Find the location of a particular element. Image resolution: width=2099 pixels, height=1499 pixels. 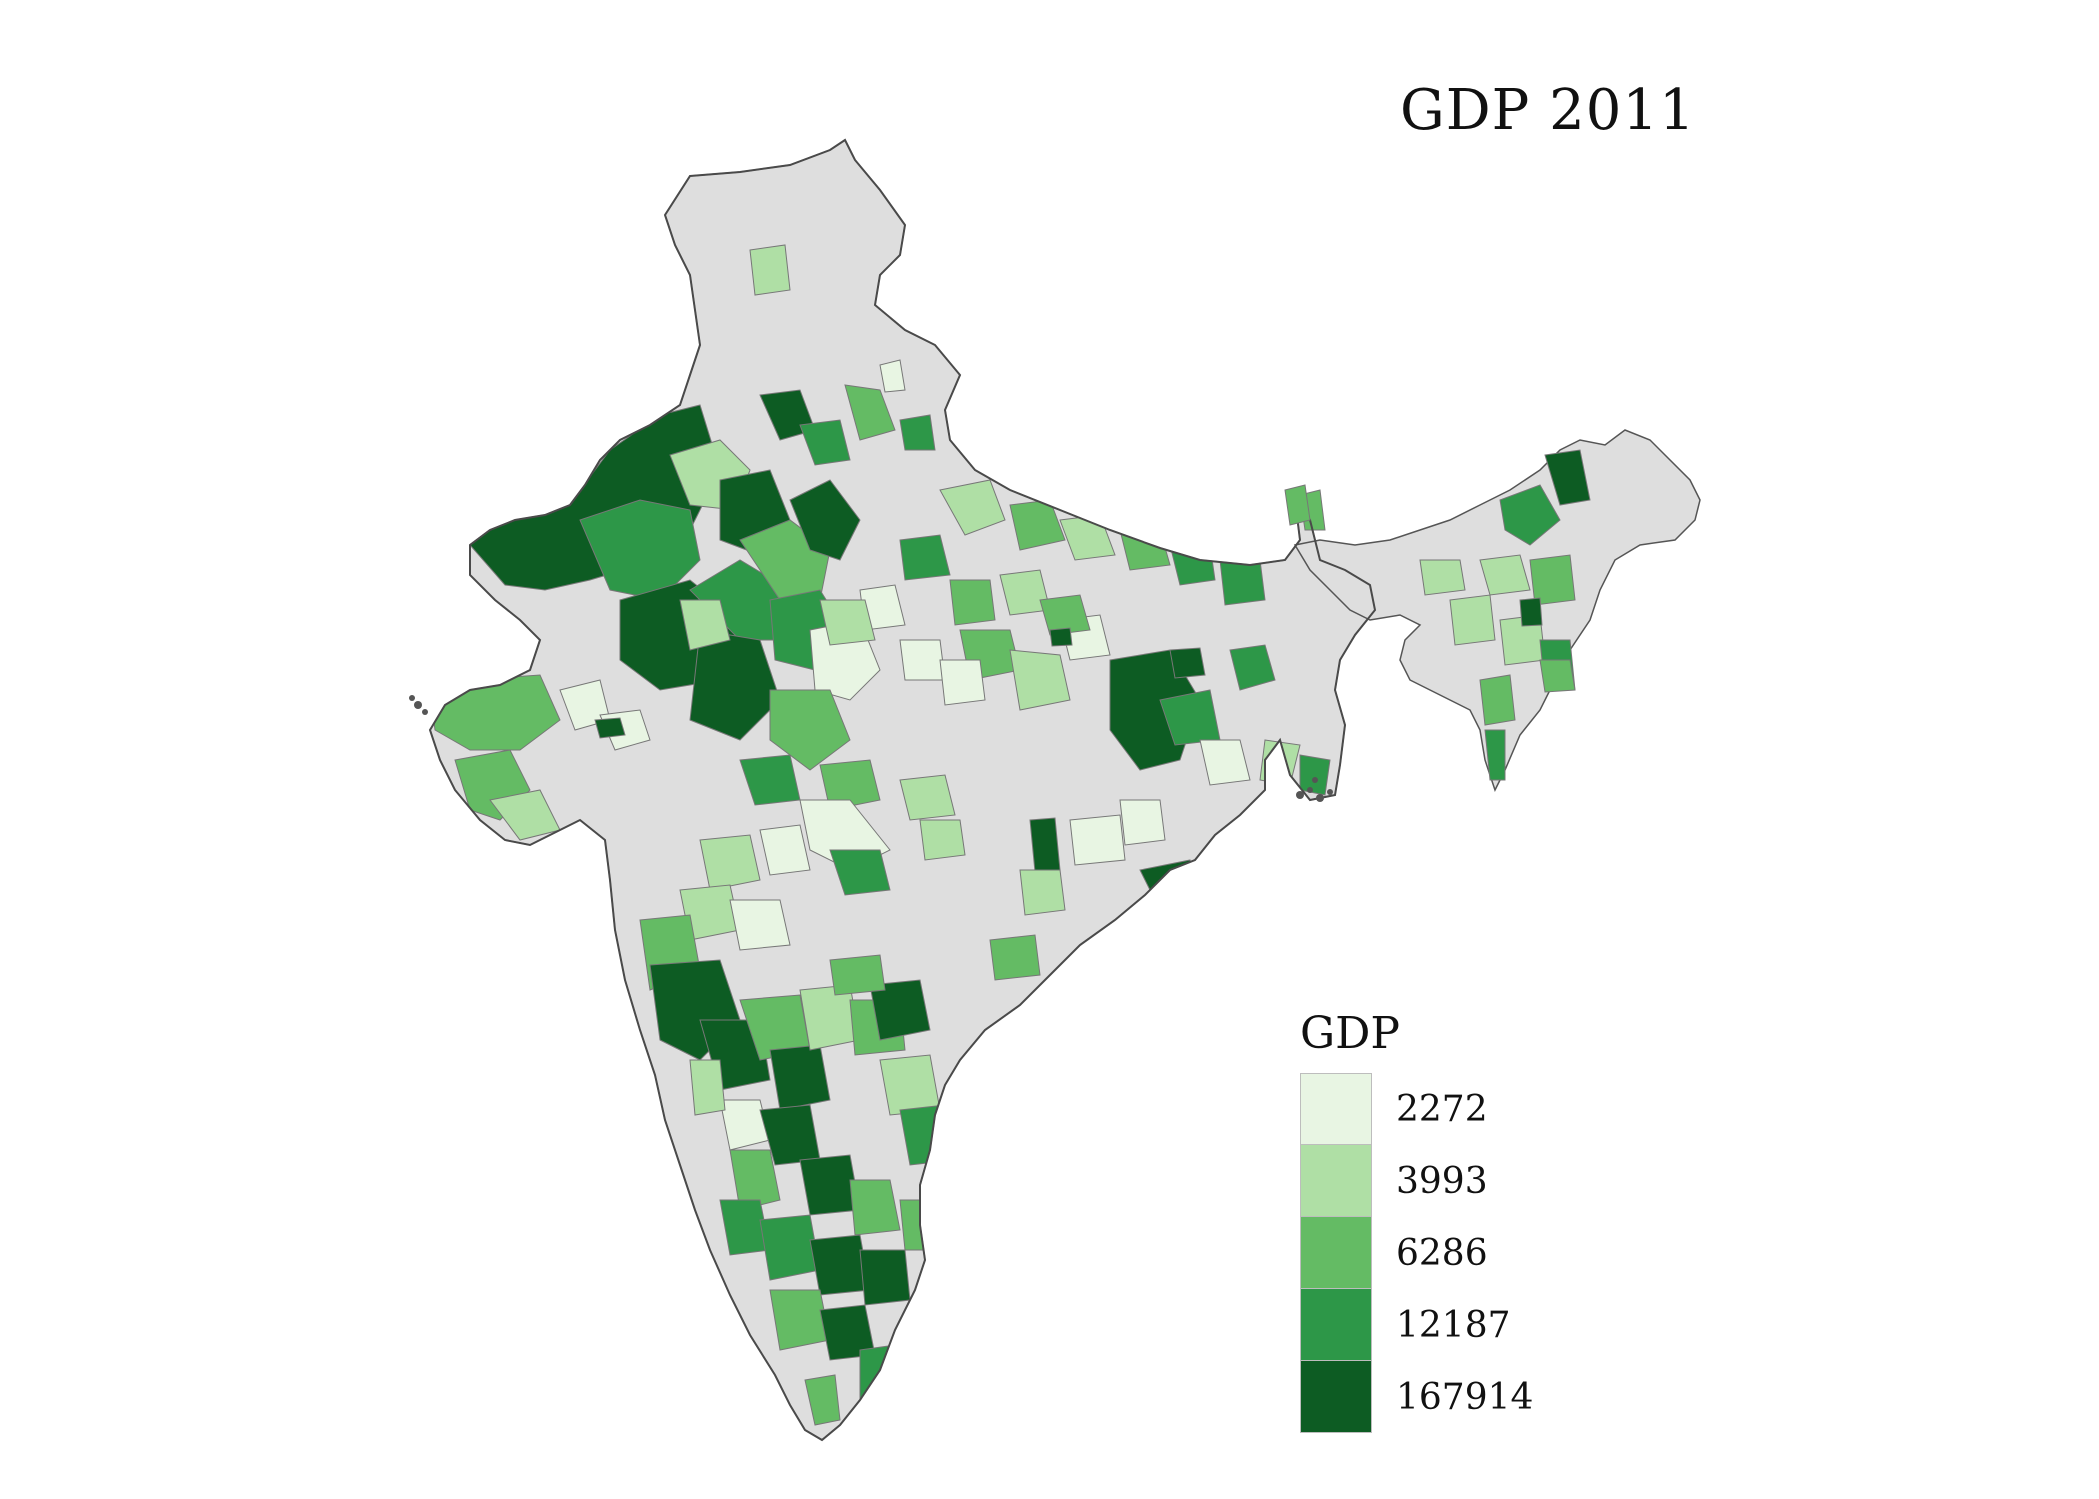

himachal-light-patch is located at coordinates (770, 270).